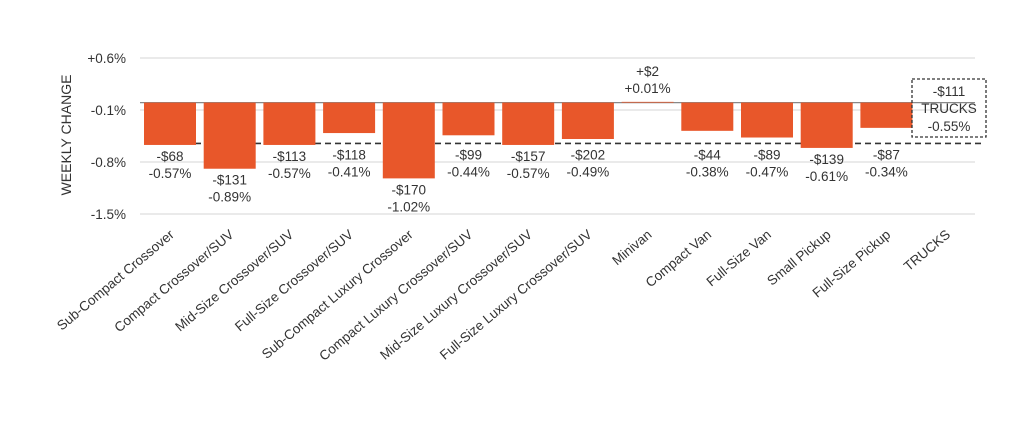 The height and width of the screenshot is (428, 1024). I want to click on y-tick-label: +0.6%, so click(106, 58).